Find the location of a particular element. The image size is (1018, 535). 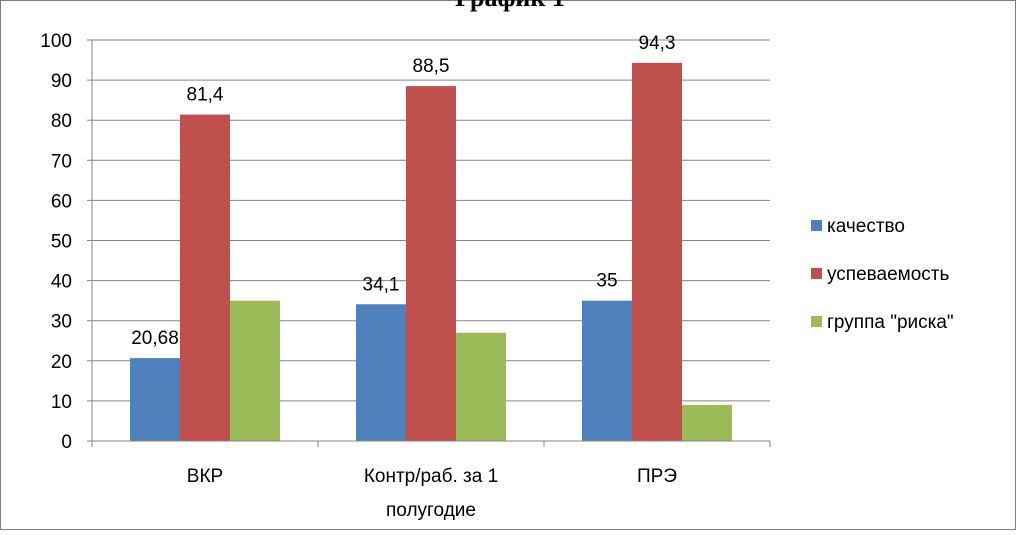

y-tick-label: 60 is located at coordinates (61, 201).